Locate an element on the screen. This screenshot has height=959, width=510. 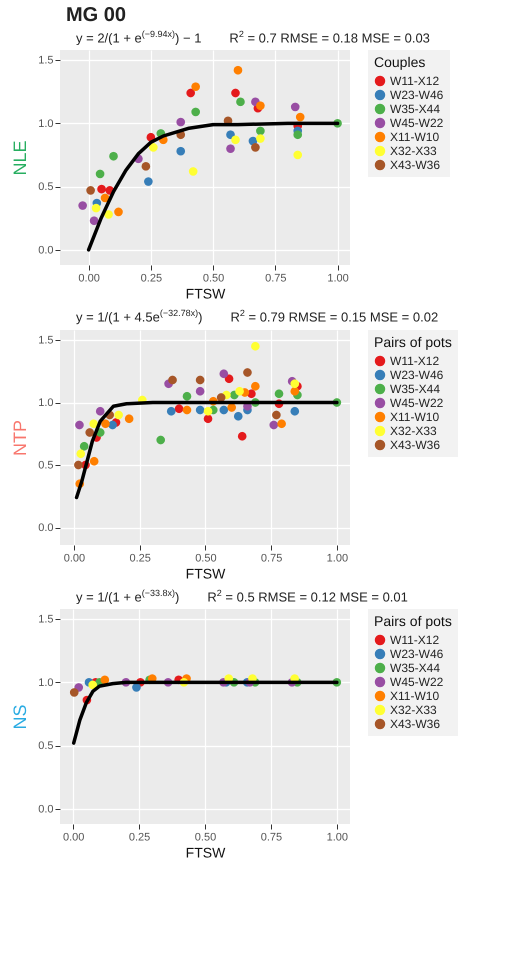
x-tick-label: 0.50 is located at coordinates (205, 837).